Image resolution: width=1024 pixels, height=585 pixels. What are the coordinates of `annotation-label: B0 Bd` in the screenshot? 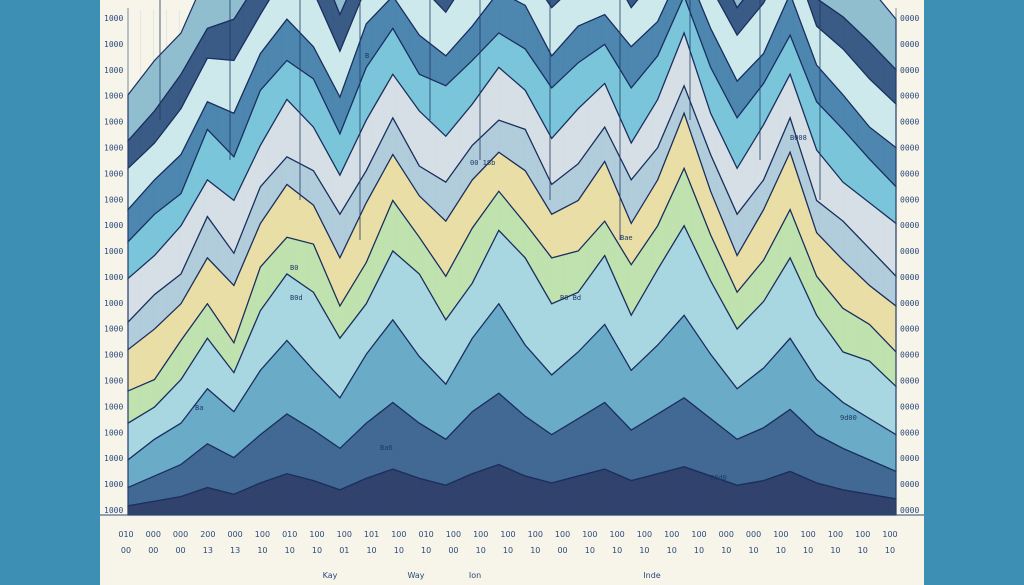 It's located at (570, 298).